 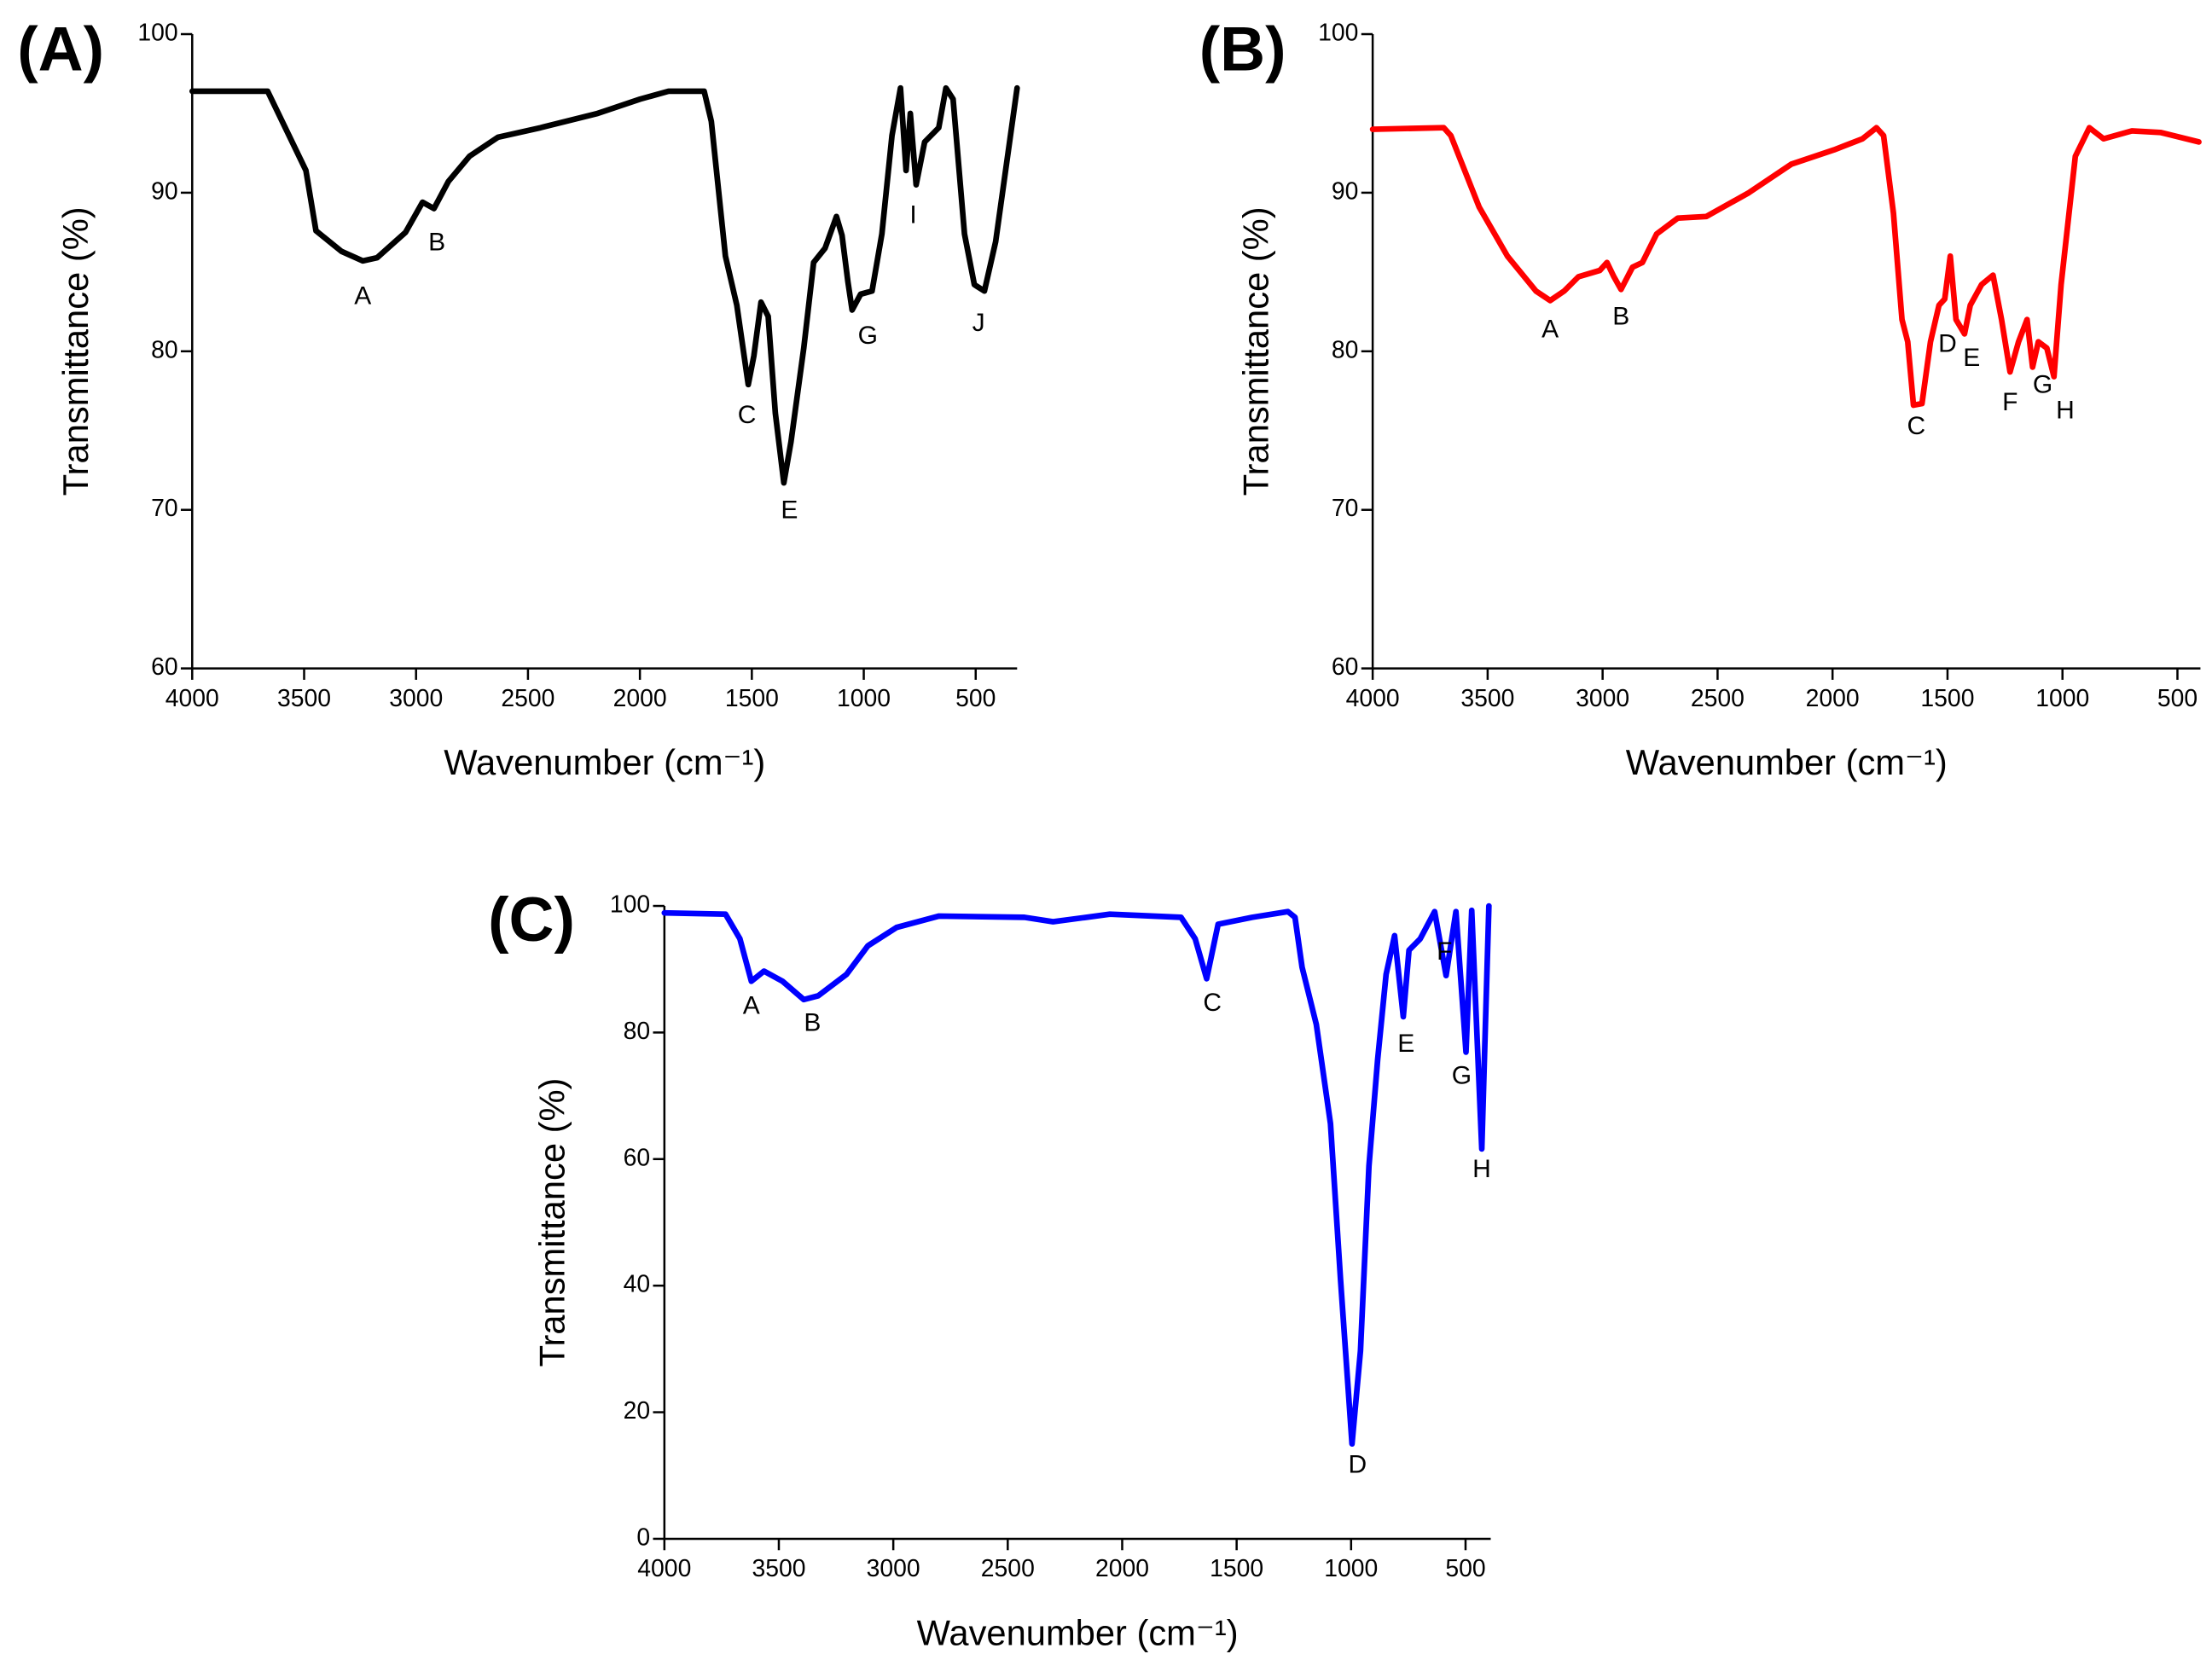 What do you see at coordinates (643, 1537) in the screenshot?
I see `y-tick-label: 0` at bounding box center [643, 1537].